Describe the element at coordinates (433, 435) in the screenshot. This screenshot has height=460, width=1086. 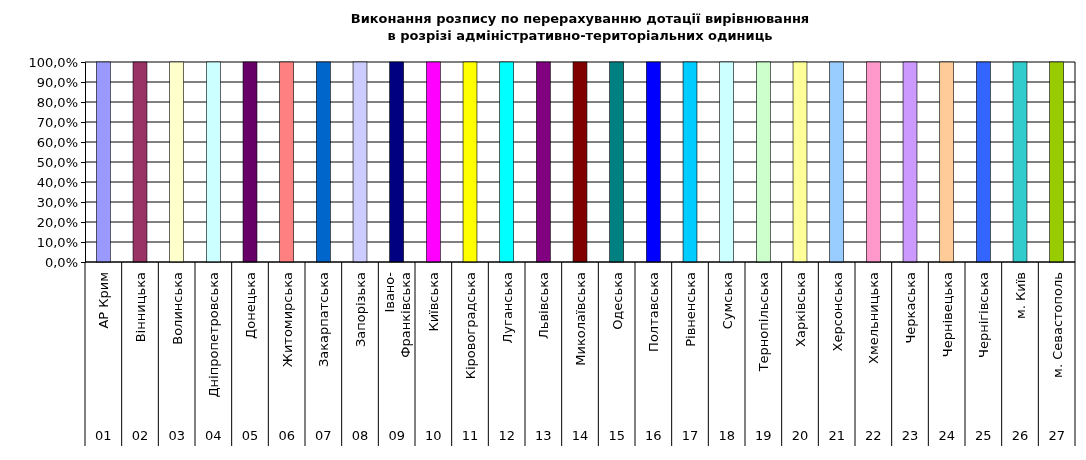
I see `text: 10` at that location.